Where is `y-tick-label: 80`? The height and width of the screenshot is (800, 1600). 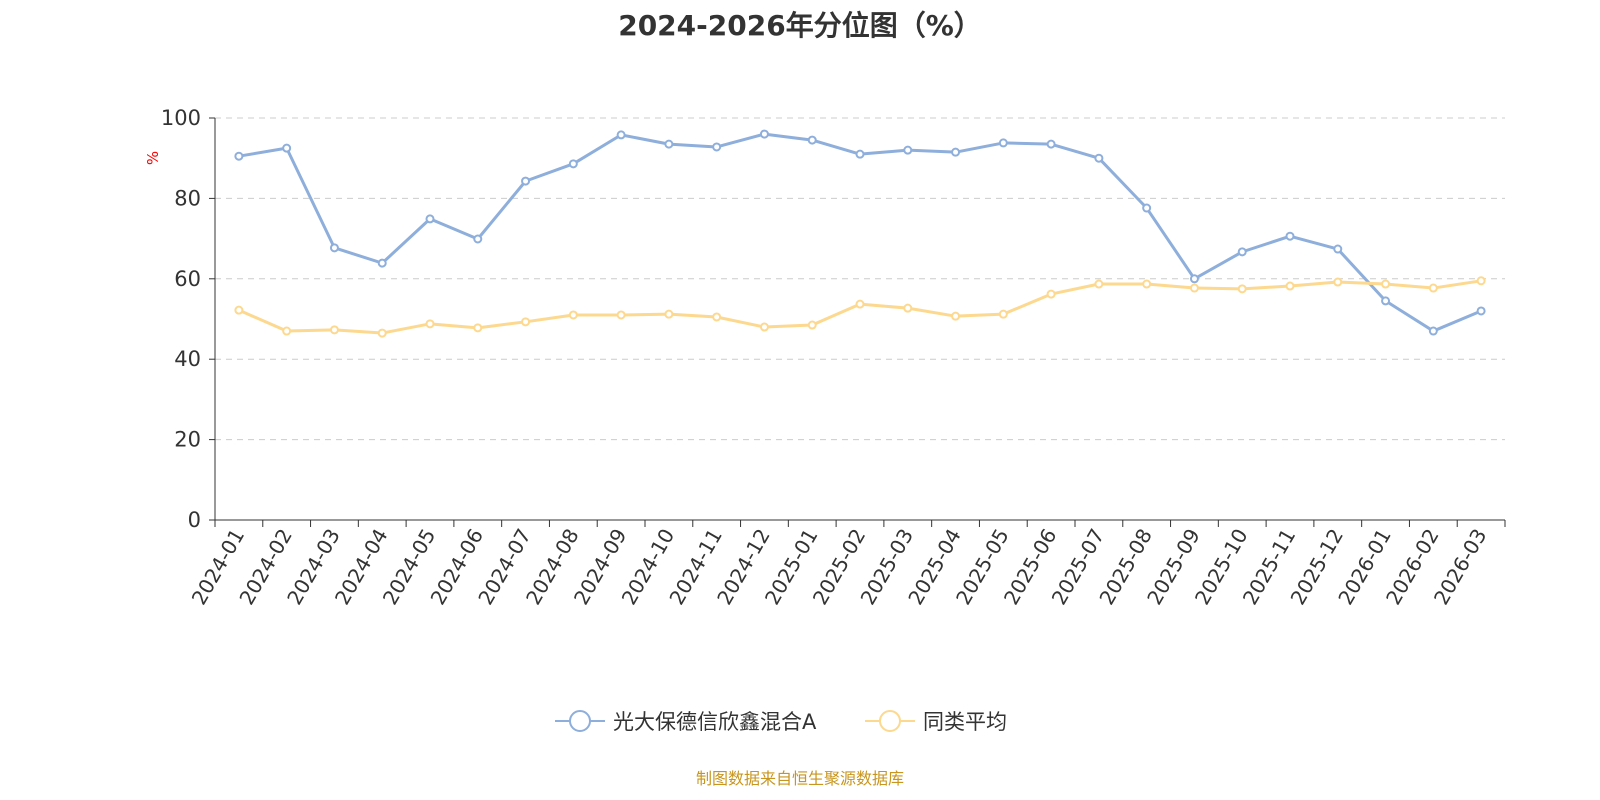 y-tick-label: 80 is located at coordinates (187, 198).